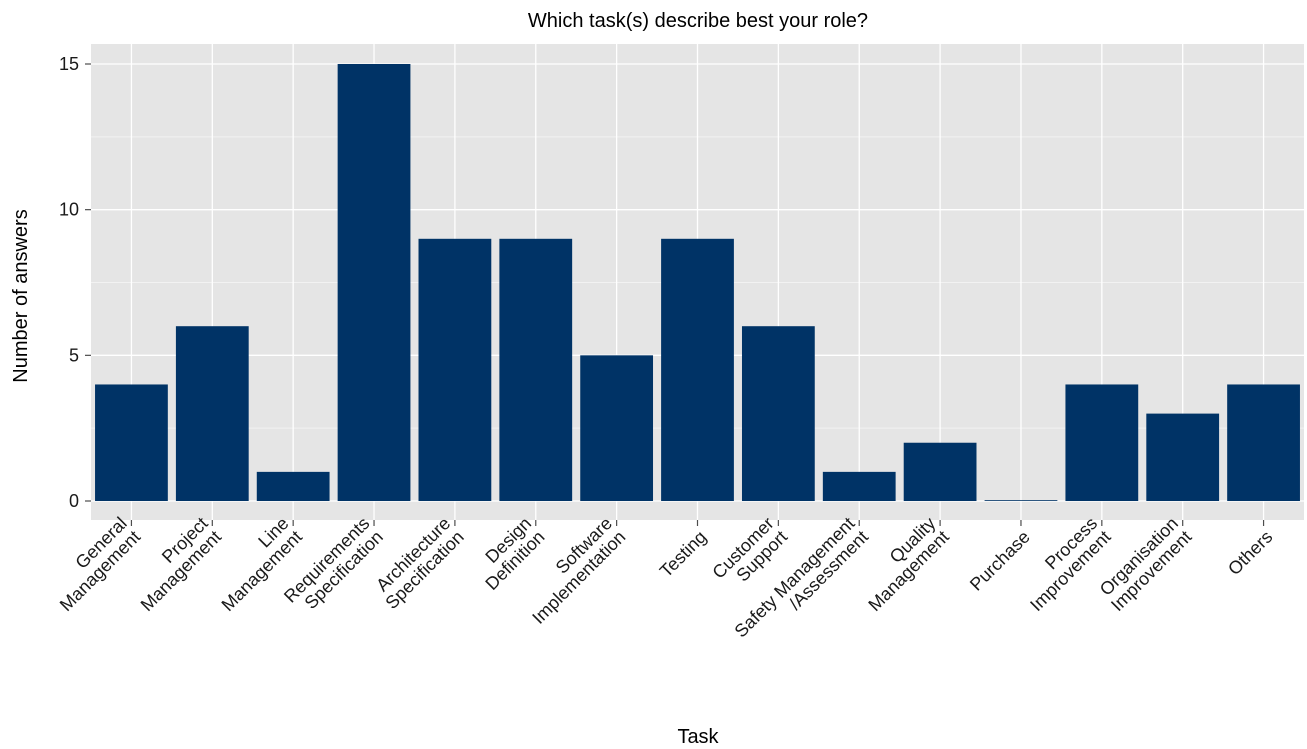 This screenshot has height=749, width=1307. What do you see at coordinates (508, 553) in the screenshot?
I see `x-tick-label: DesignDefinition` at bounding box center [508, 553].